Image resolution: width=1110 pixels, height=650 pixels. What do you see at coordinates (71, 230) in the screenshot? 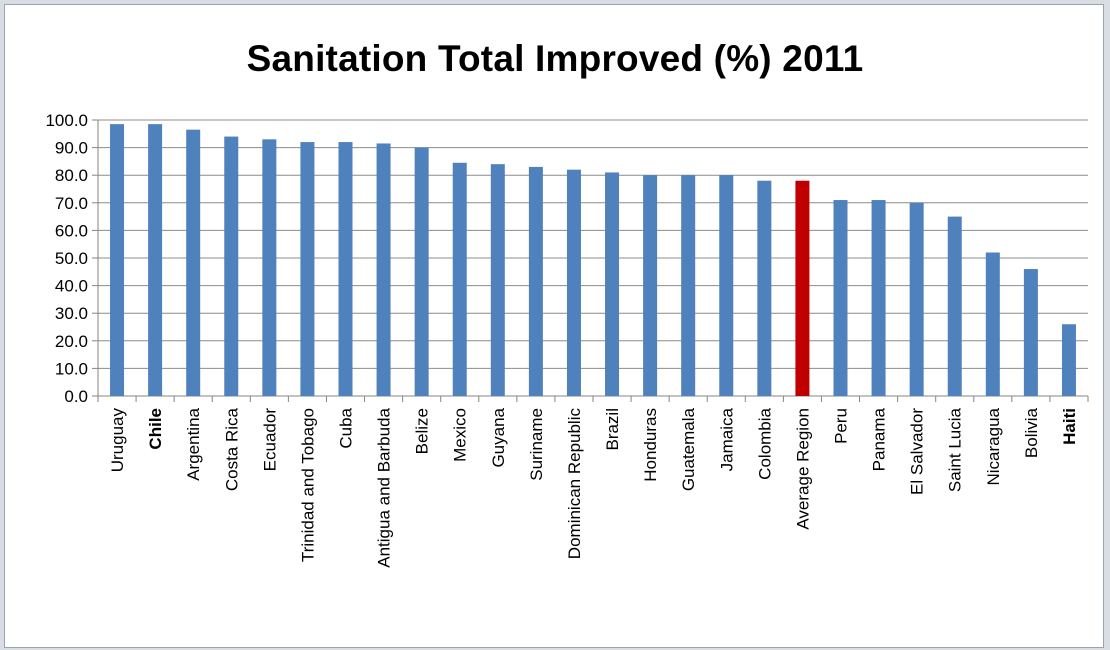
I see `y-tick-label: 60.0` at bounding box center [71, 230].